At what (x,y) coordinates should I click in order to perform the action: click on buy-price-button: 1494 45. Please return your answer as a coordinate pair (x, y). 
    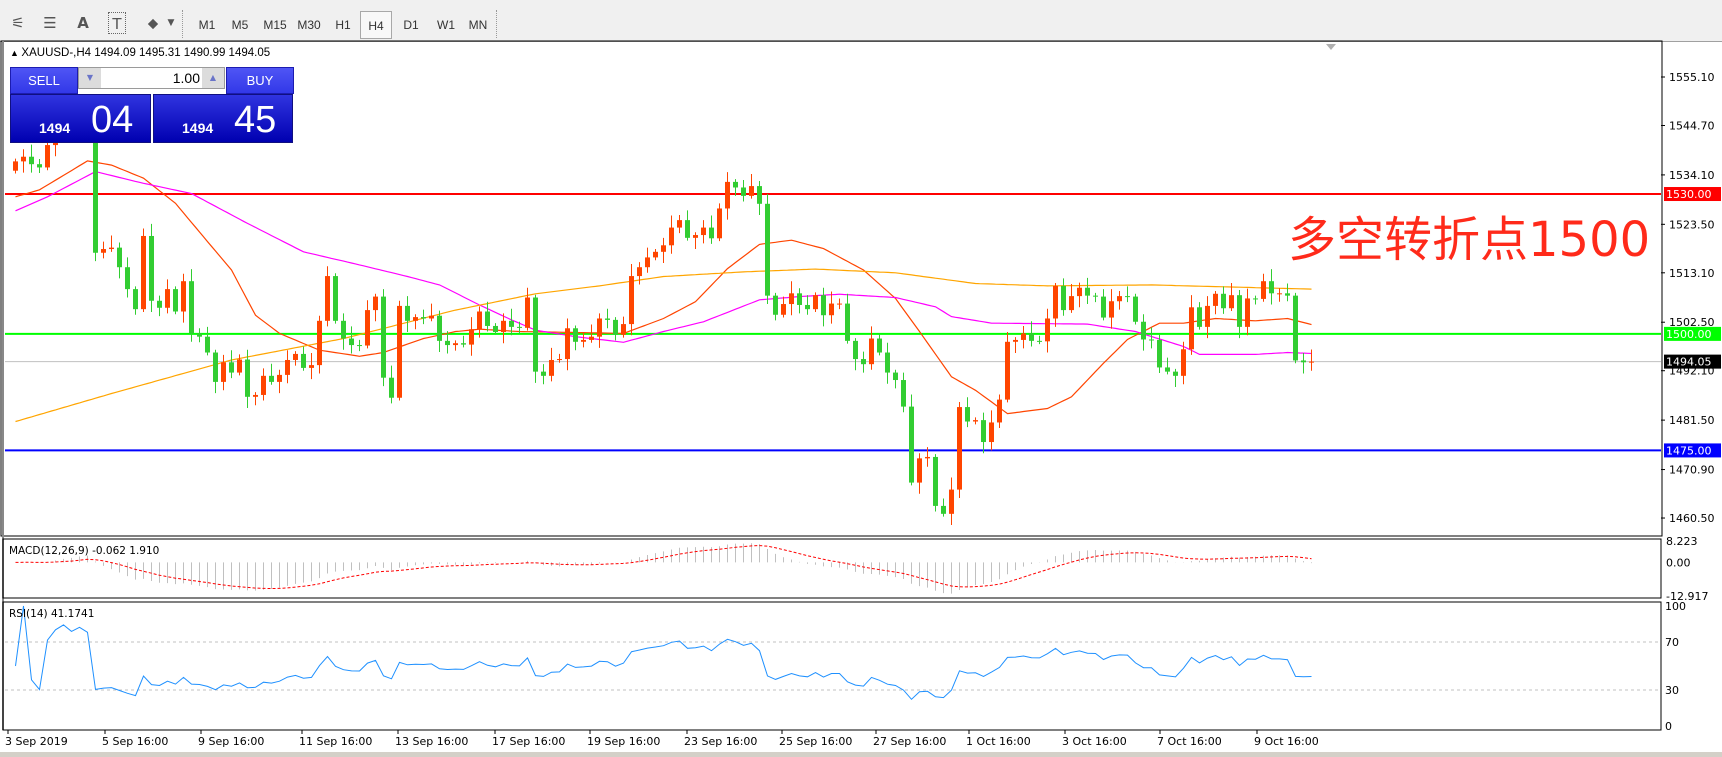
    Looking at the image, I should click on (223, 118).